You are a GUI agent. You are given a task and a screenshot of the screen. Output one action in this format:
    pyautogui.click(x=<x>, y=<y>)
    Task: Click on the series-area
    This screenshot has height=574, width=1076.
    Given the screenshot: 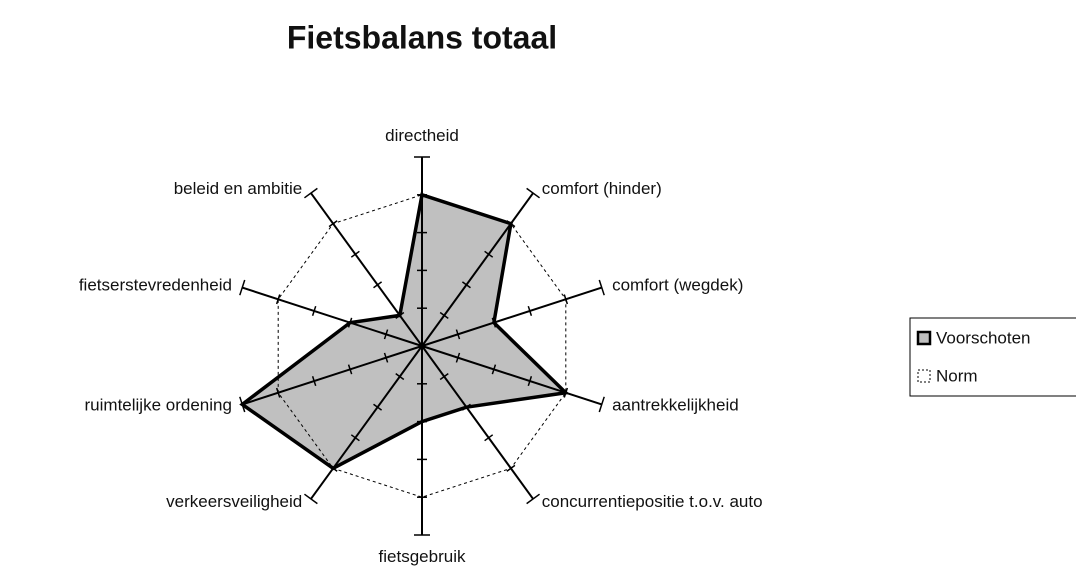 What is the action you would take?
    pyautogui.click(x=404, y=331)
    